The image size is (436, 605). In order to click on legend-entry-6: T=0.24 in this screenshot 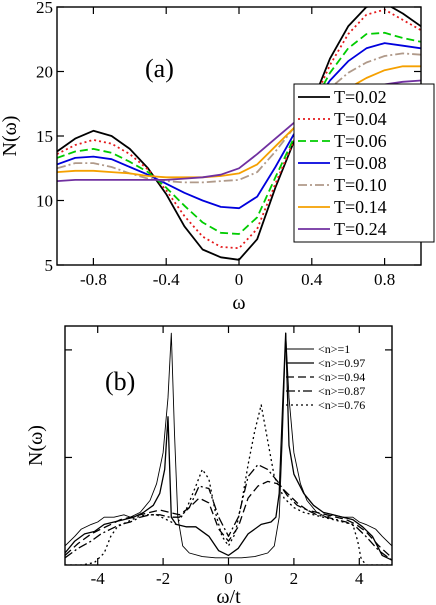, I will do `click(360, 229)`.